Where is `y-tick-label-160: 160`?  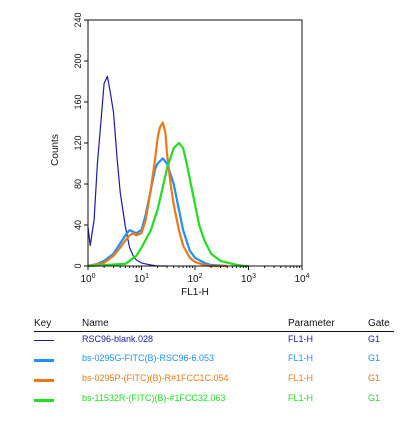
y-tick-label-160: 160 is located at coordinates (78, 101).